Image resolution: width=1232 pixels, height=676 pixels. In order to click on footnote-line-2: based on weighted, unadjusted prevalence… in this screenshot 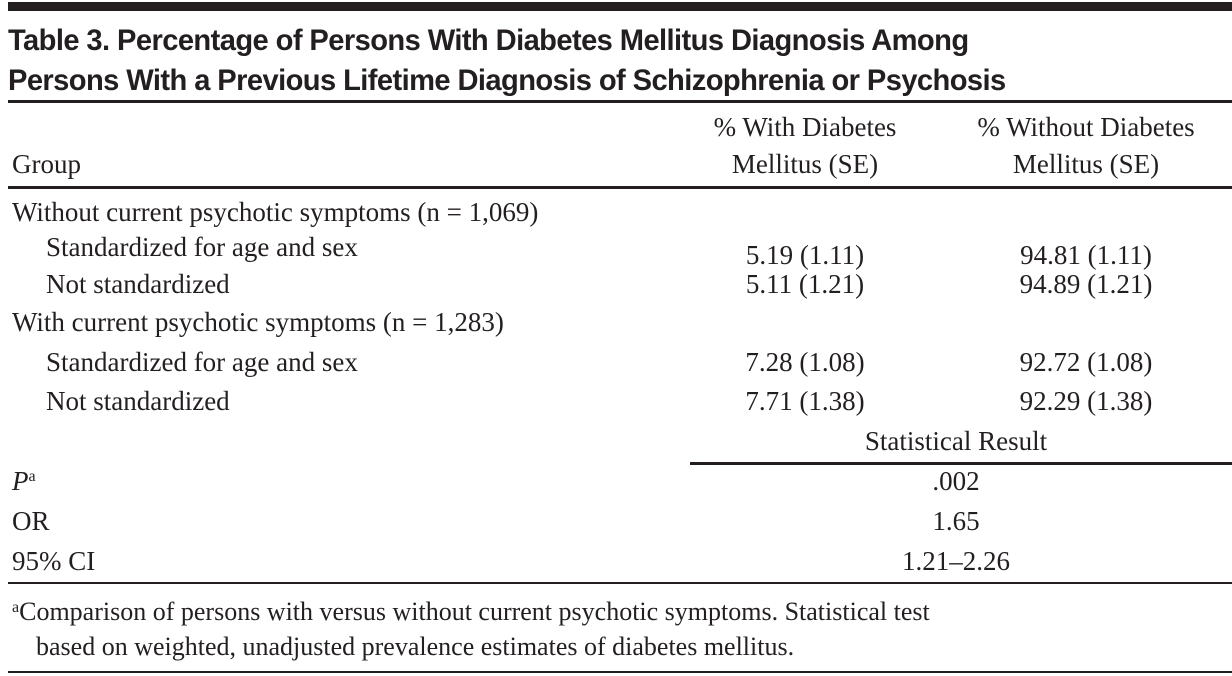, I will do `click(415, 646)`.